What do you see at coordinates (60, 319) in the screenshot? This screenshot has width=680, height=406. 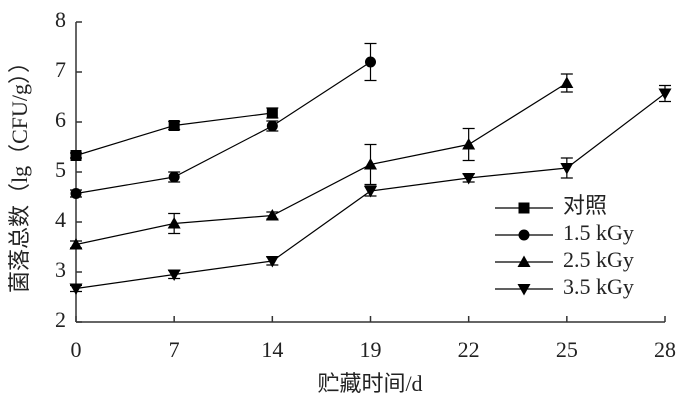 I see `y-tick-label: 2` at bounding box center [60, 319].